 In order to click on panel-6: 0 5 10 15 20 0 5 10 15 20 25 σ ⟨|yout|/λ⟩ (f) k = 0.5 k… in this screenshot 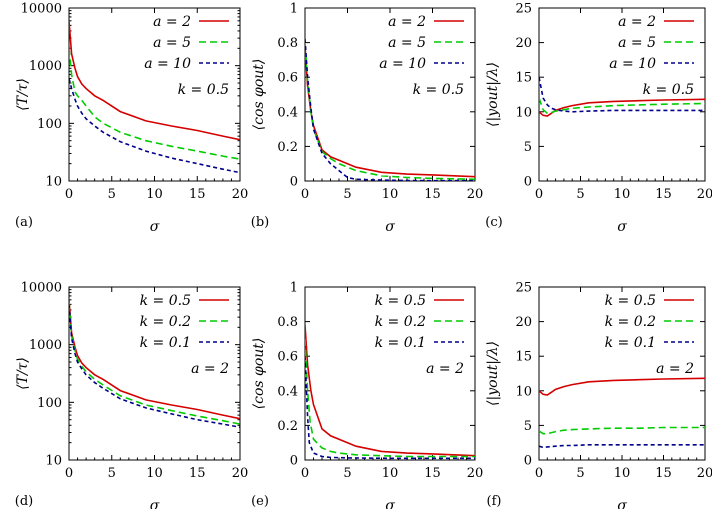, I will do `click(598, 395)`.